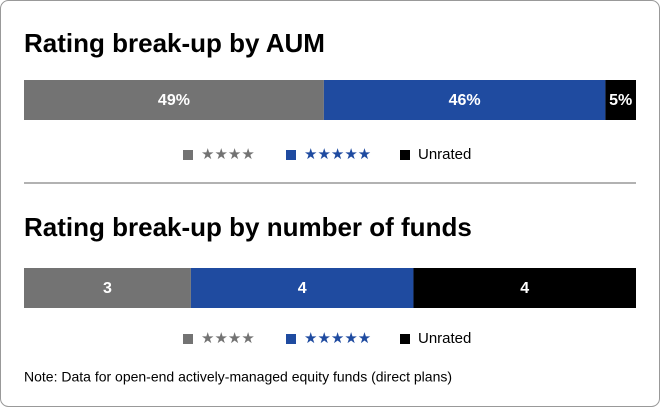 The width and height of the screenshot is (660, 407). Describe the element at coordinates (248, 227) in the screenshot. I see `chart-title: Rating break-up by number of funds` at that location.